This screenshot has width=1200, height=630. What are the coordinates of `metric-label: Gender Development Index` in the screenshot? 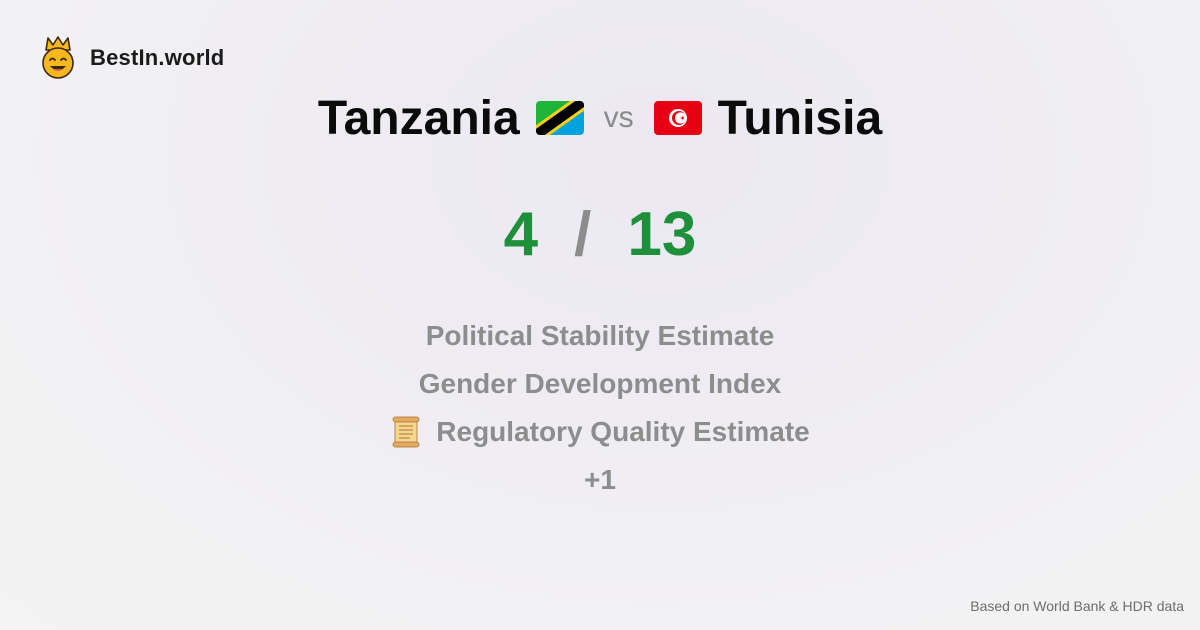 It's located at (600, 383).